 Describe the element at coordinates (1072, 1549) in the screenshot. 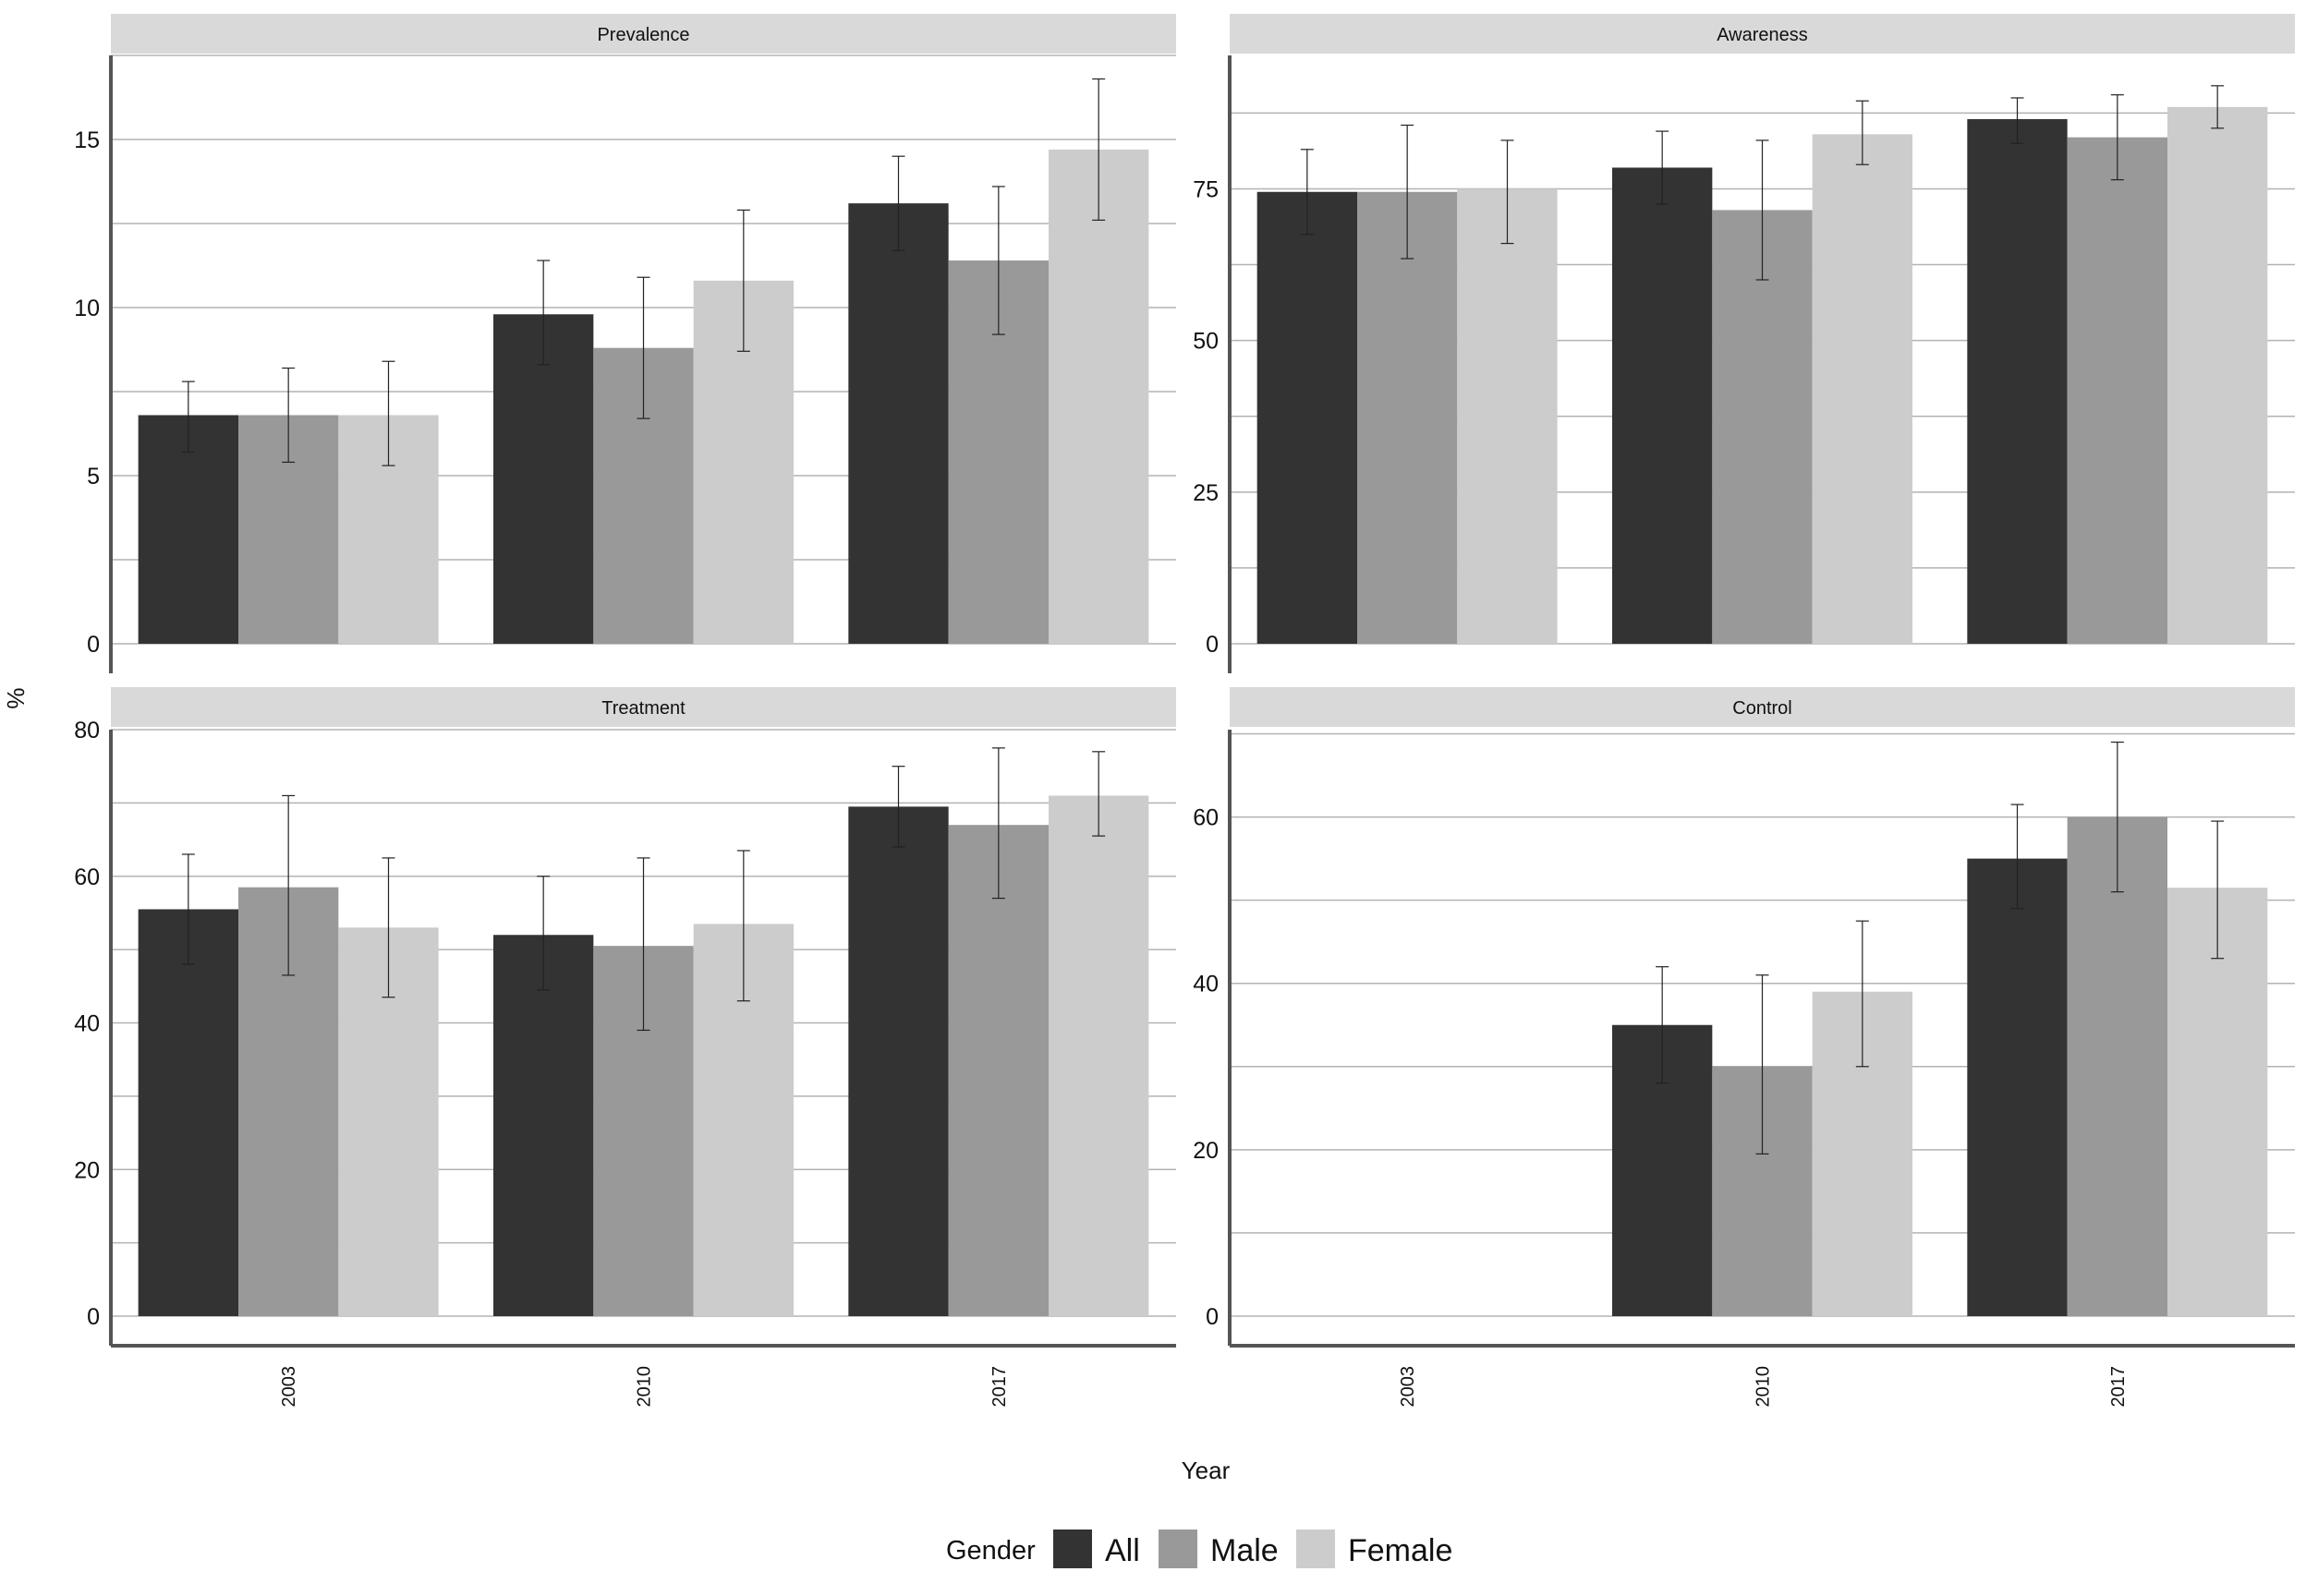

I see `legend-swatch-all` at that location.